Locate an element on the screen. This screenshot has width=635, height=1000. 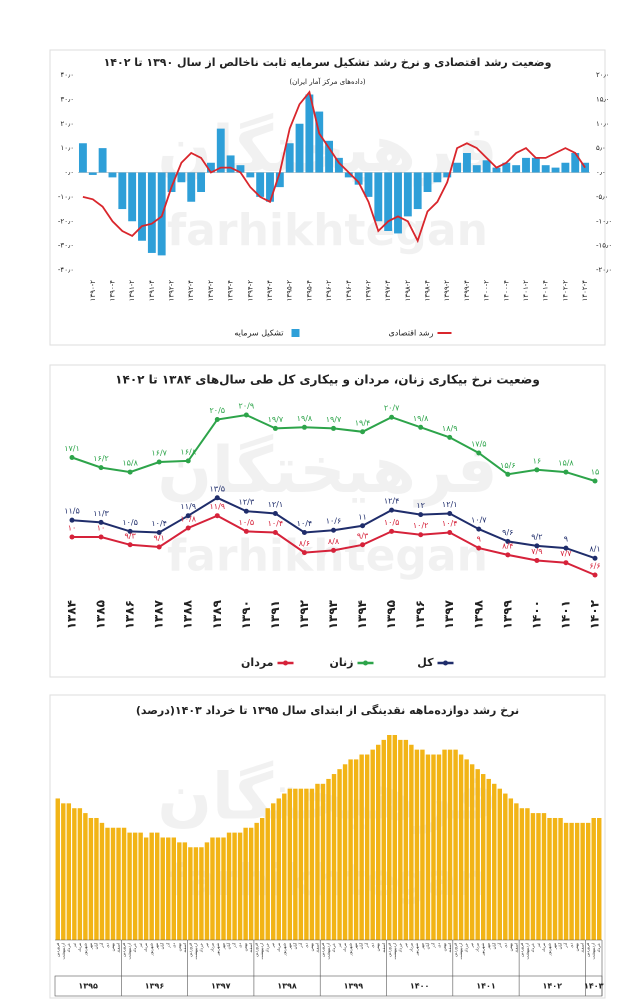
y2-tick-label: -۱۰٫۰ is located at coordinates (604, 221).